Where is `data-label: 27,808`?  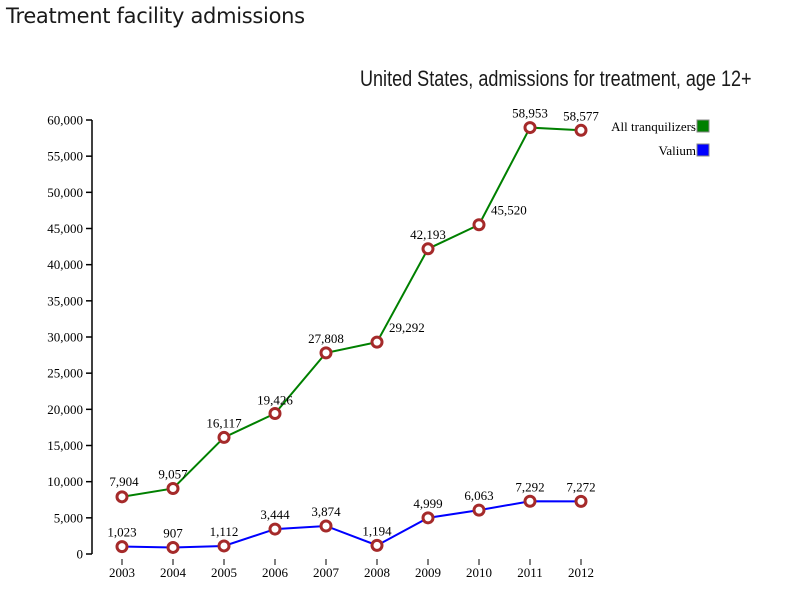 data-label: 27,808 is located at coordinates (326, 338).